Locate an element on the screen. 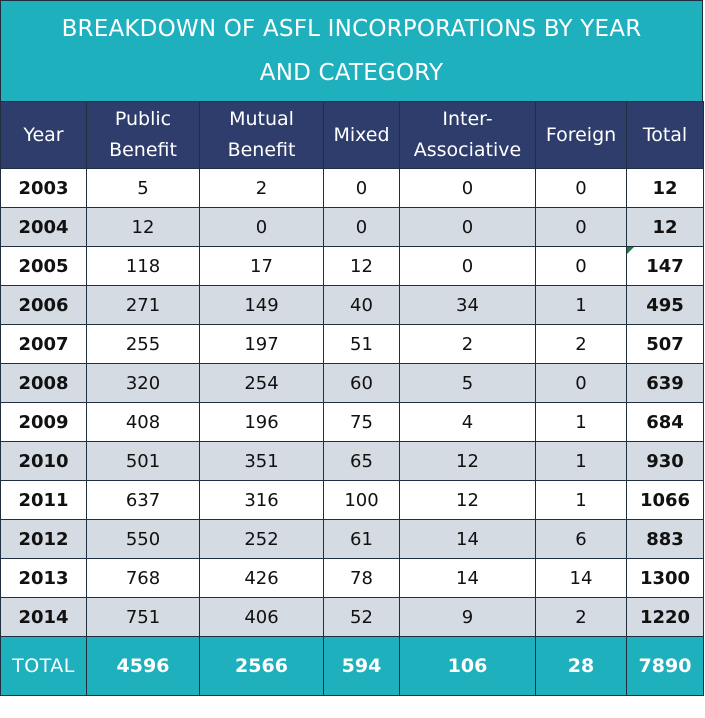  cell-total: 495 is located at coordinates (665, 305).